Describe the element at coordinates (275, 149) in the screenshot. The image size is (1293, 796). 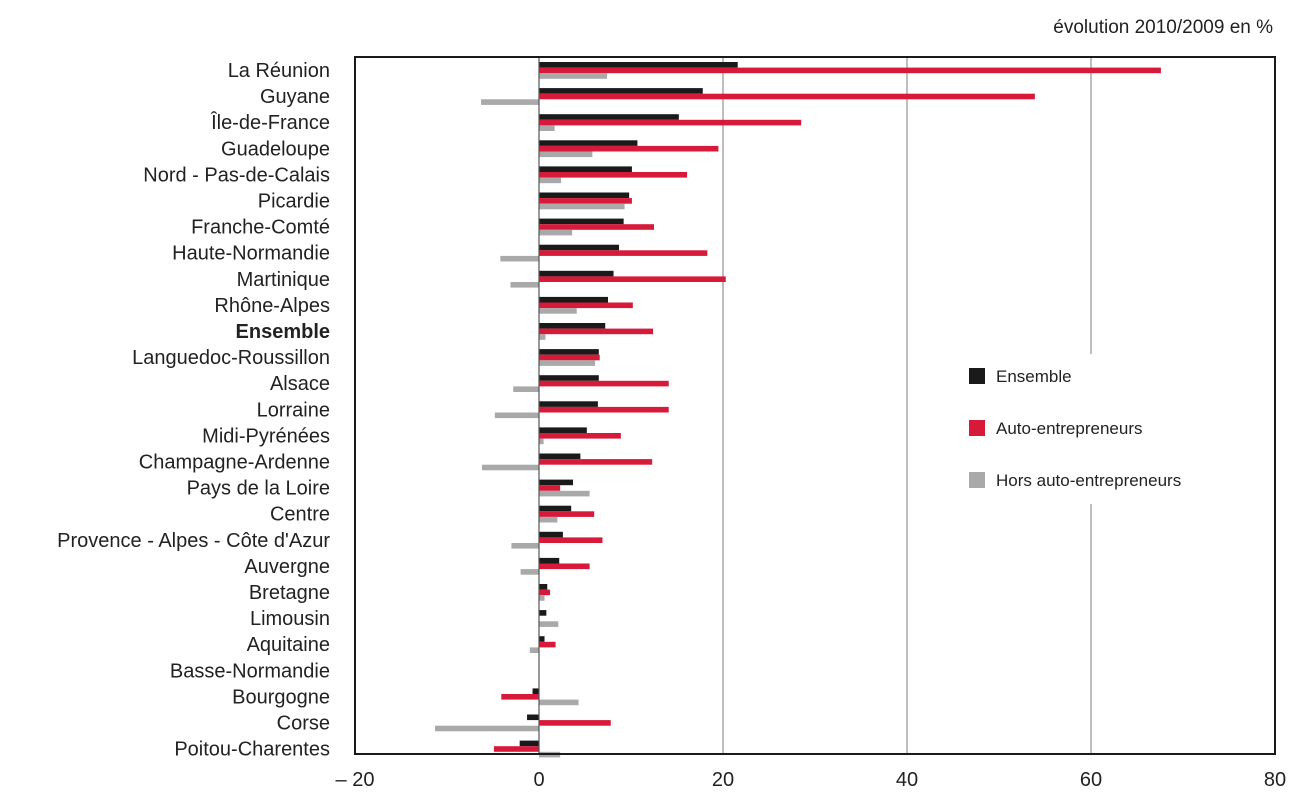
I see `category-label: Guadeloupe` at that location.